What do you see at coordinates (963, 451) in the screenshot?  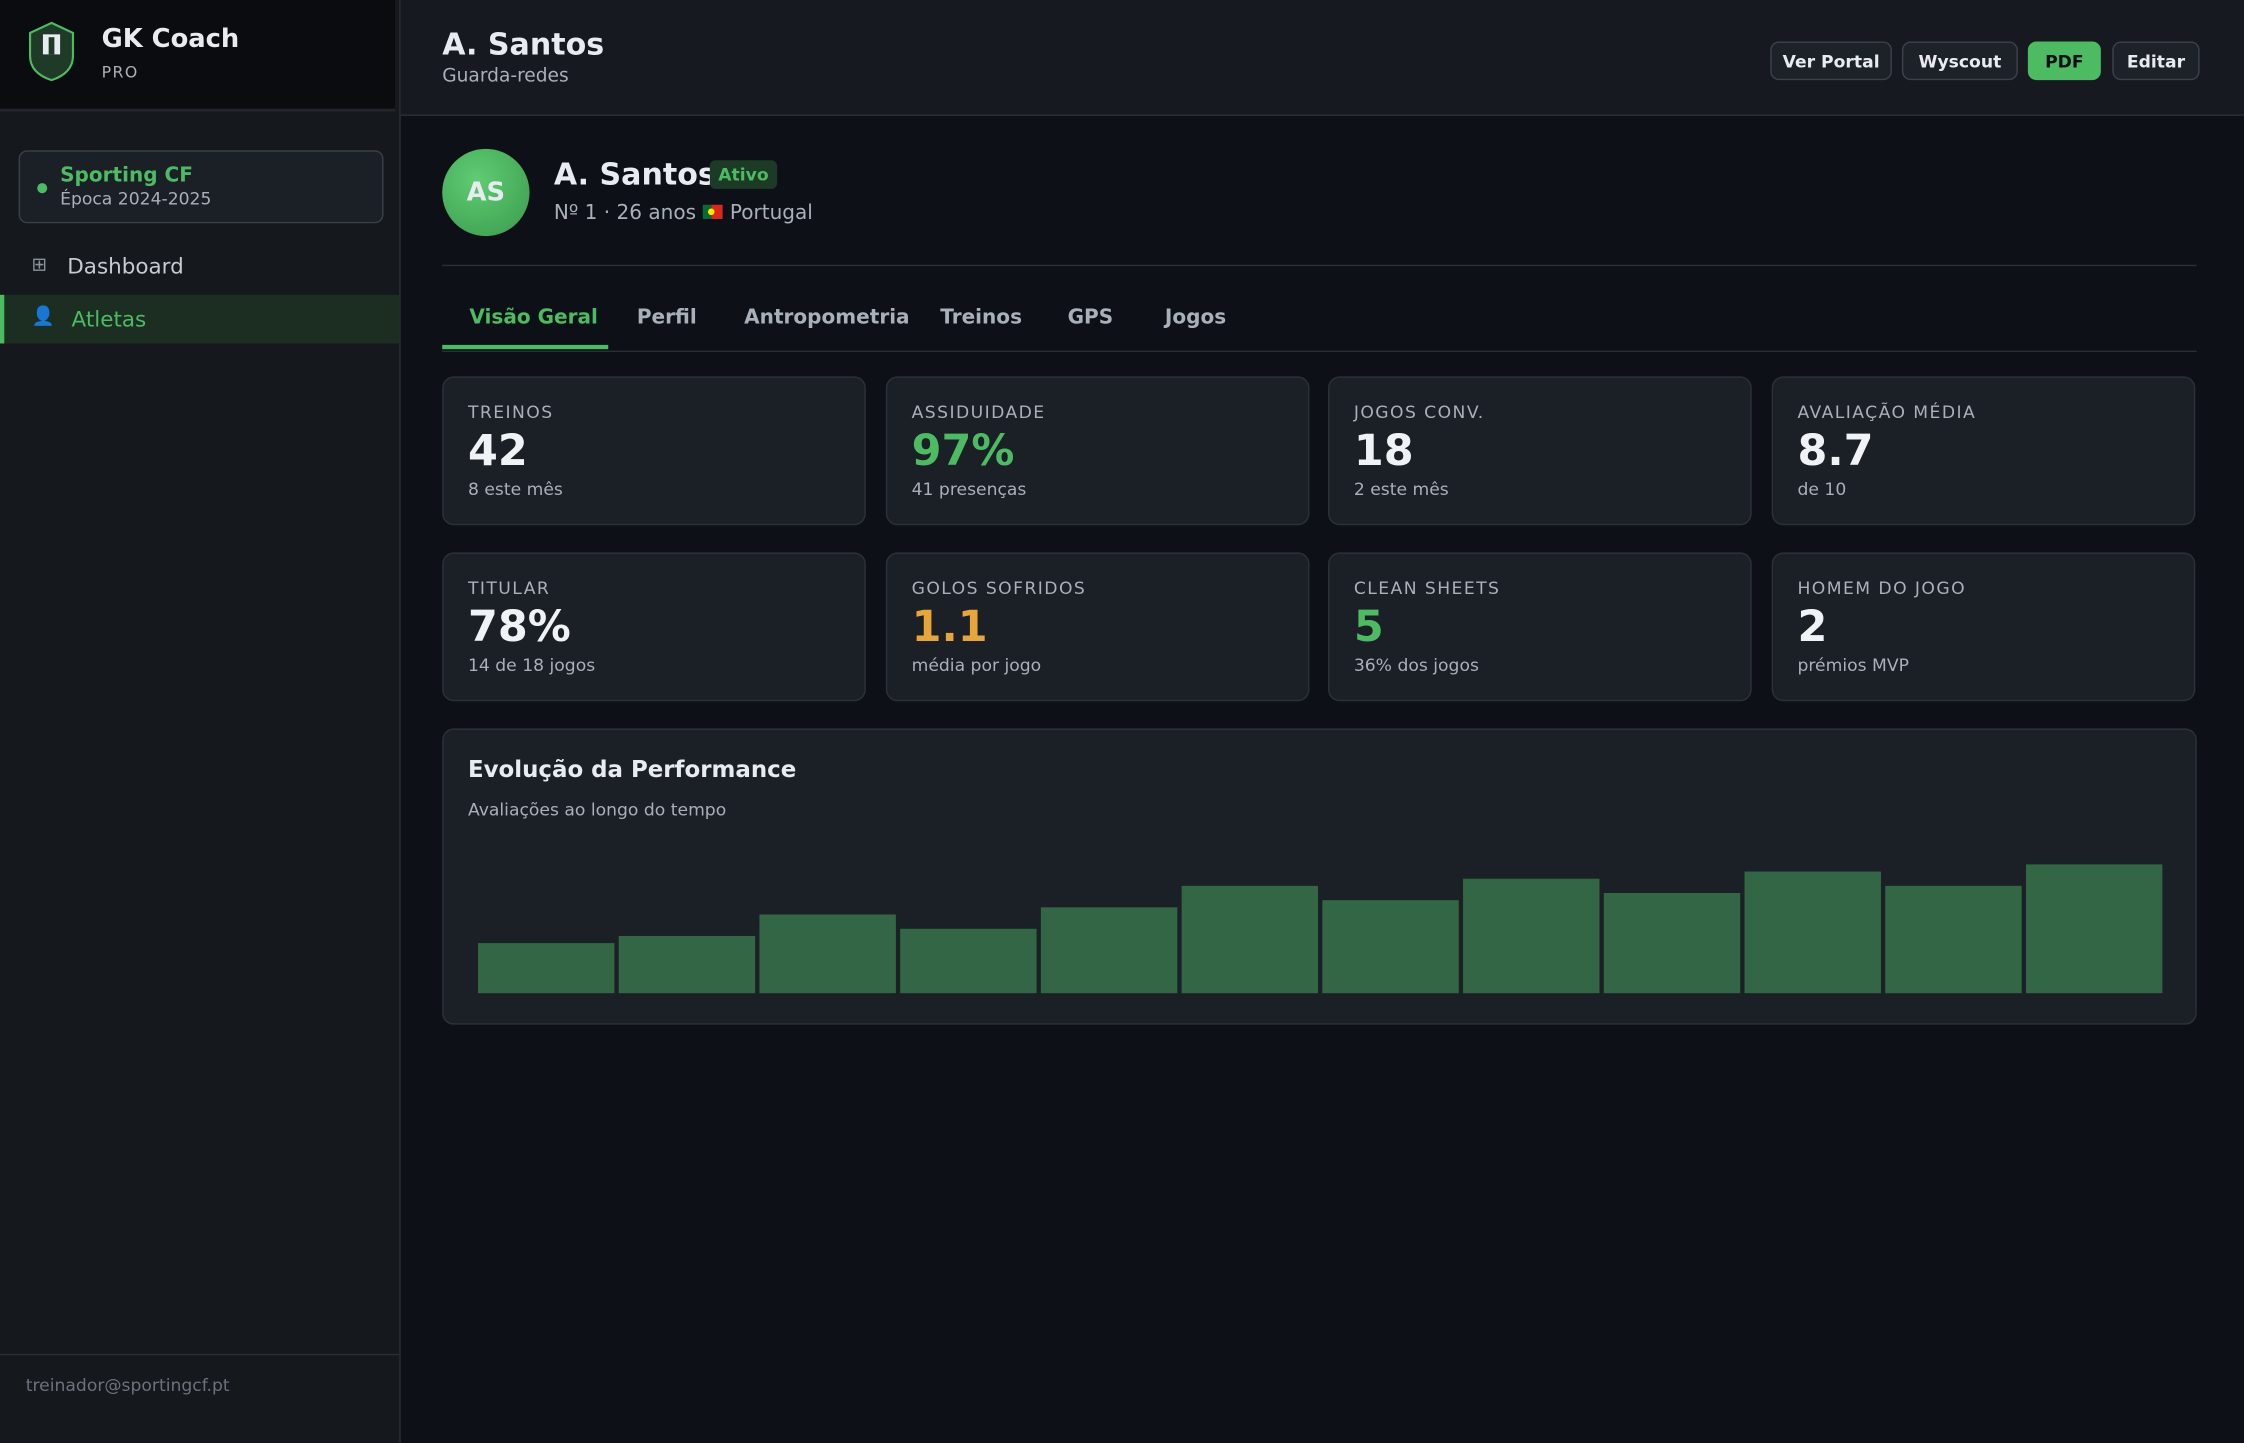 I see `stat-value: 97%` at bounding box center [963, 451].